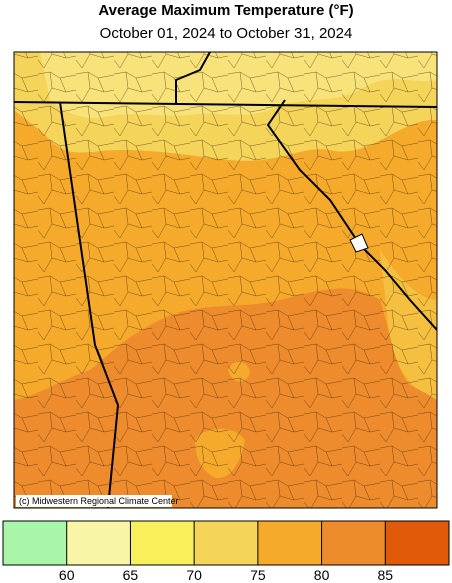  Describe the element at coordinates (225, 10) in the screenshot. I see `title: Average Maximum Temperature (°F)` at that location.